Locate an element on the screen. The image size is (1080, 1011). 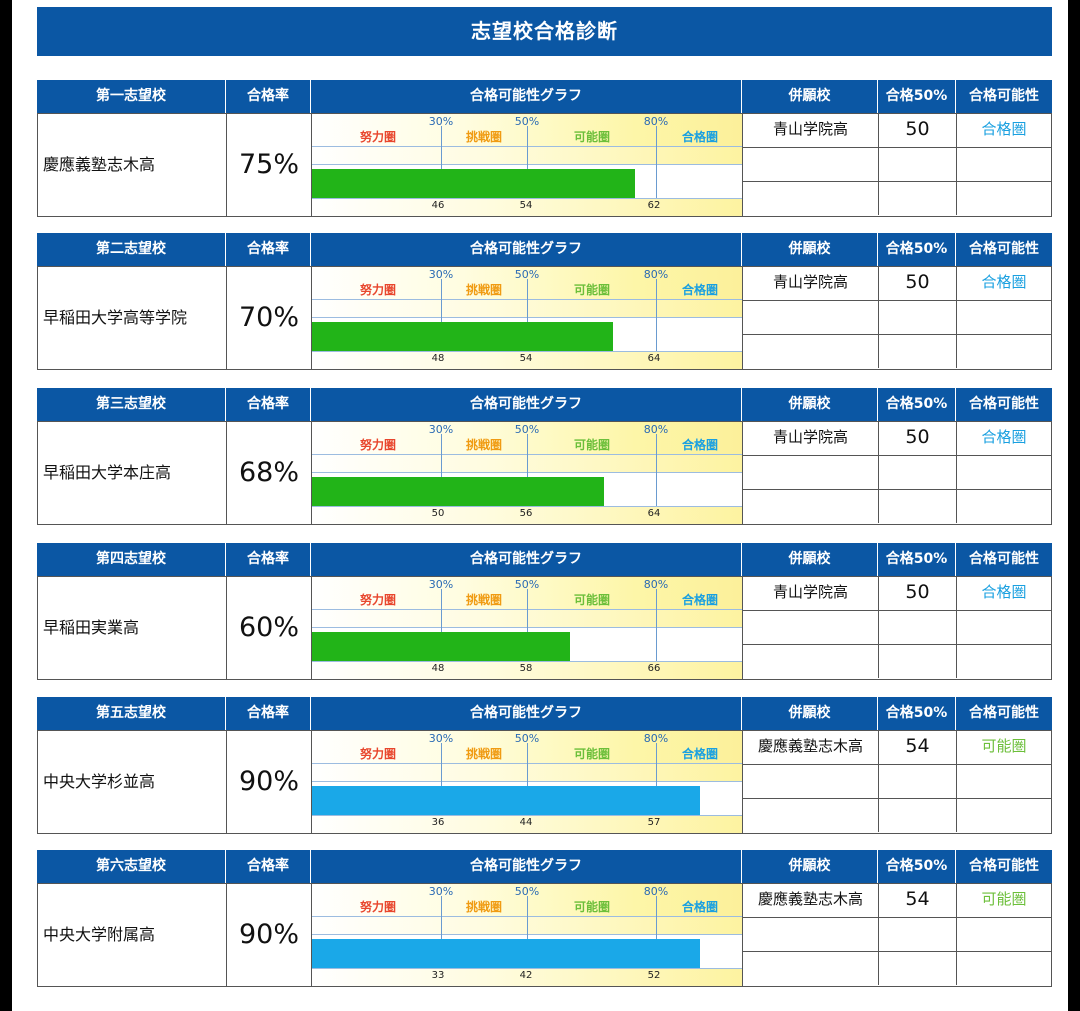
graph-score-label: 44 is located at coordinates (526, 822).